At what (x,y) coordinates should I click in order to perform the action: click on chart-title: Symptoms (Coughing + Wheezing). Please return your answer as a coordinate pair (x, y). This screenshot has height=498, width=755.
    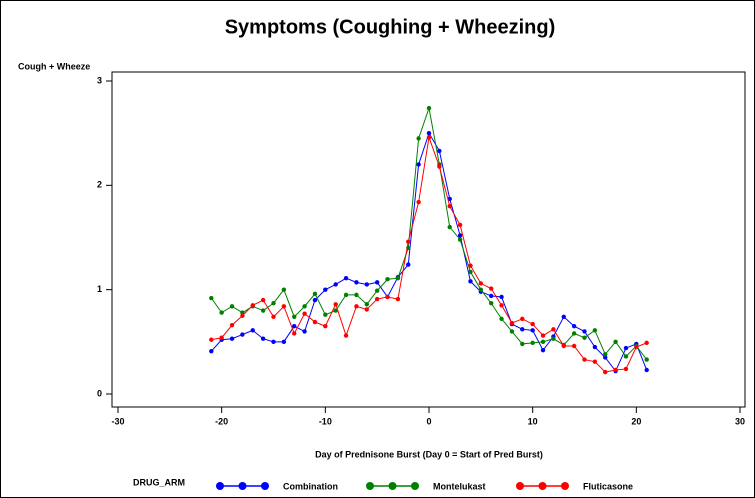
    Looking at the image, I should click on (390, 27).